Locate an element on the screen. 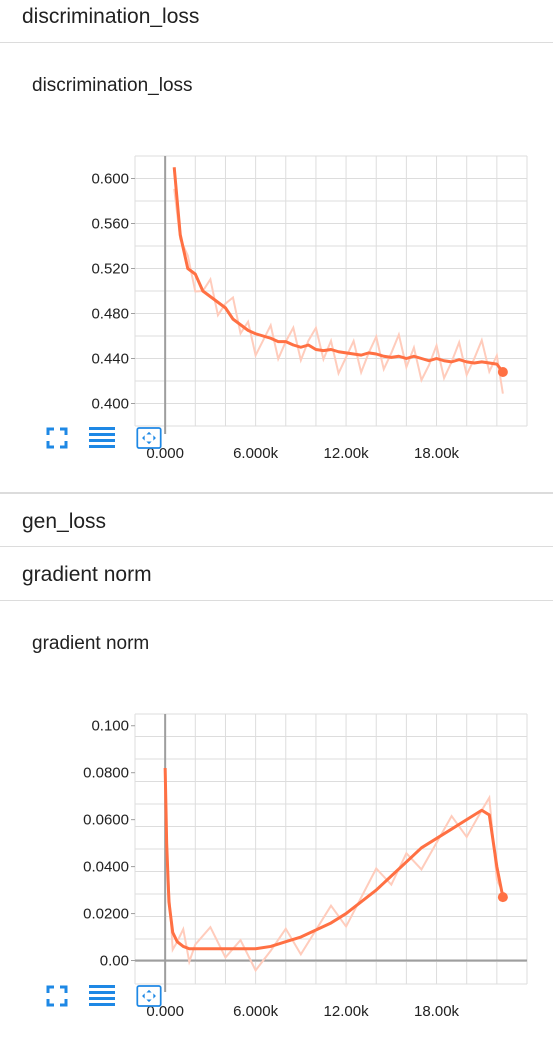  chart-title: gradient norm is located at coordinates (91, 643).